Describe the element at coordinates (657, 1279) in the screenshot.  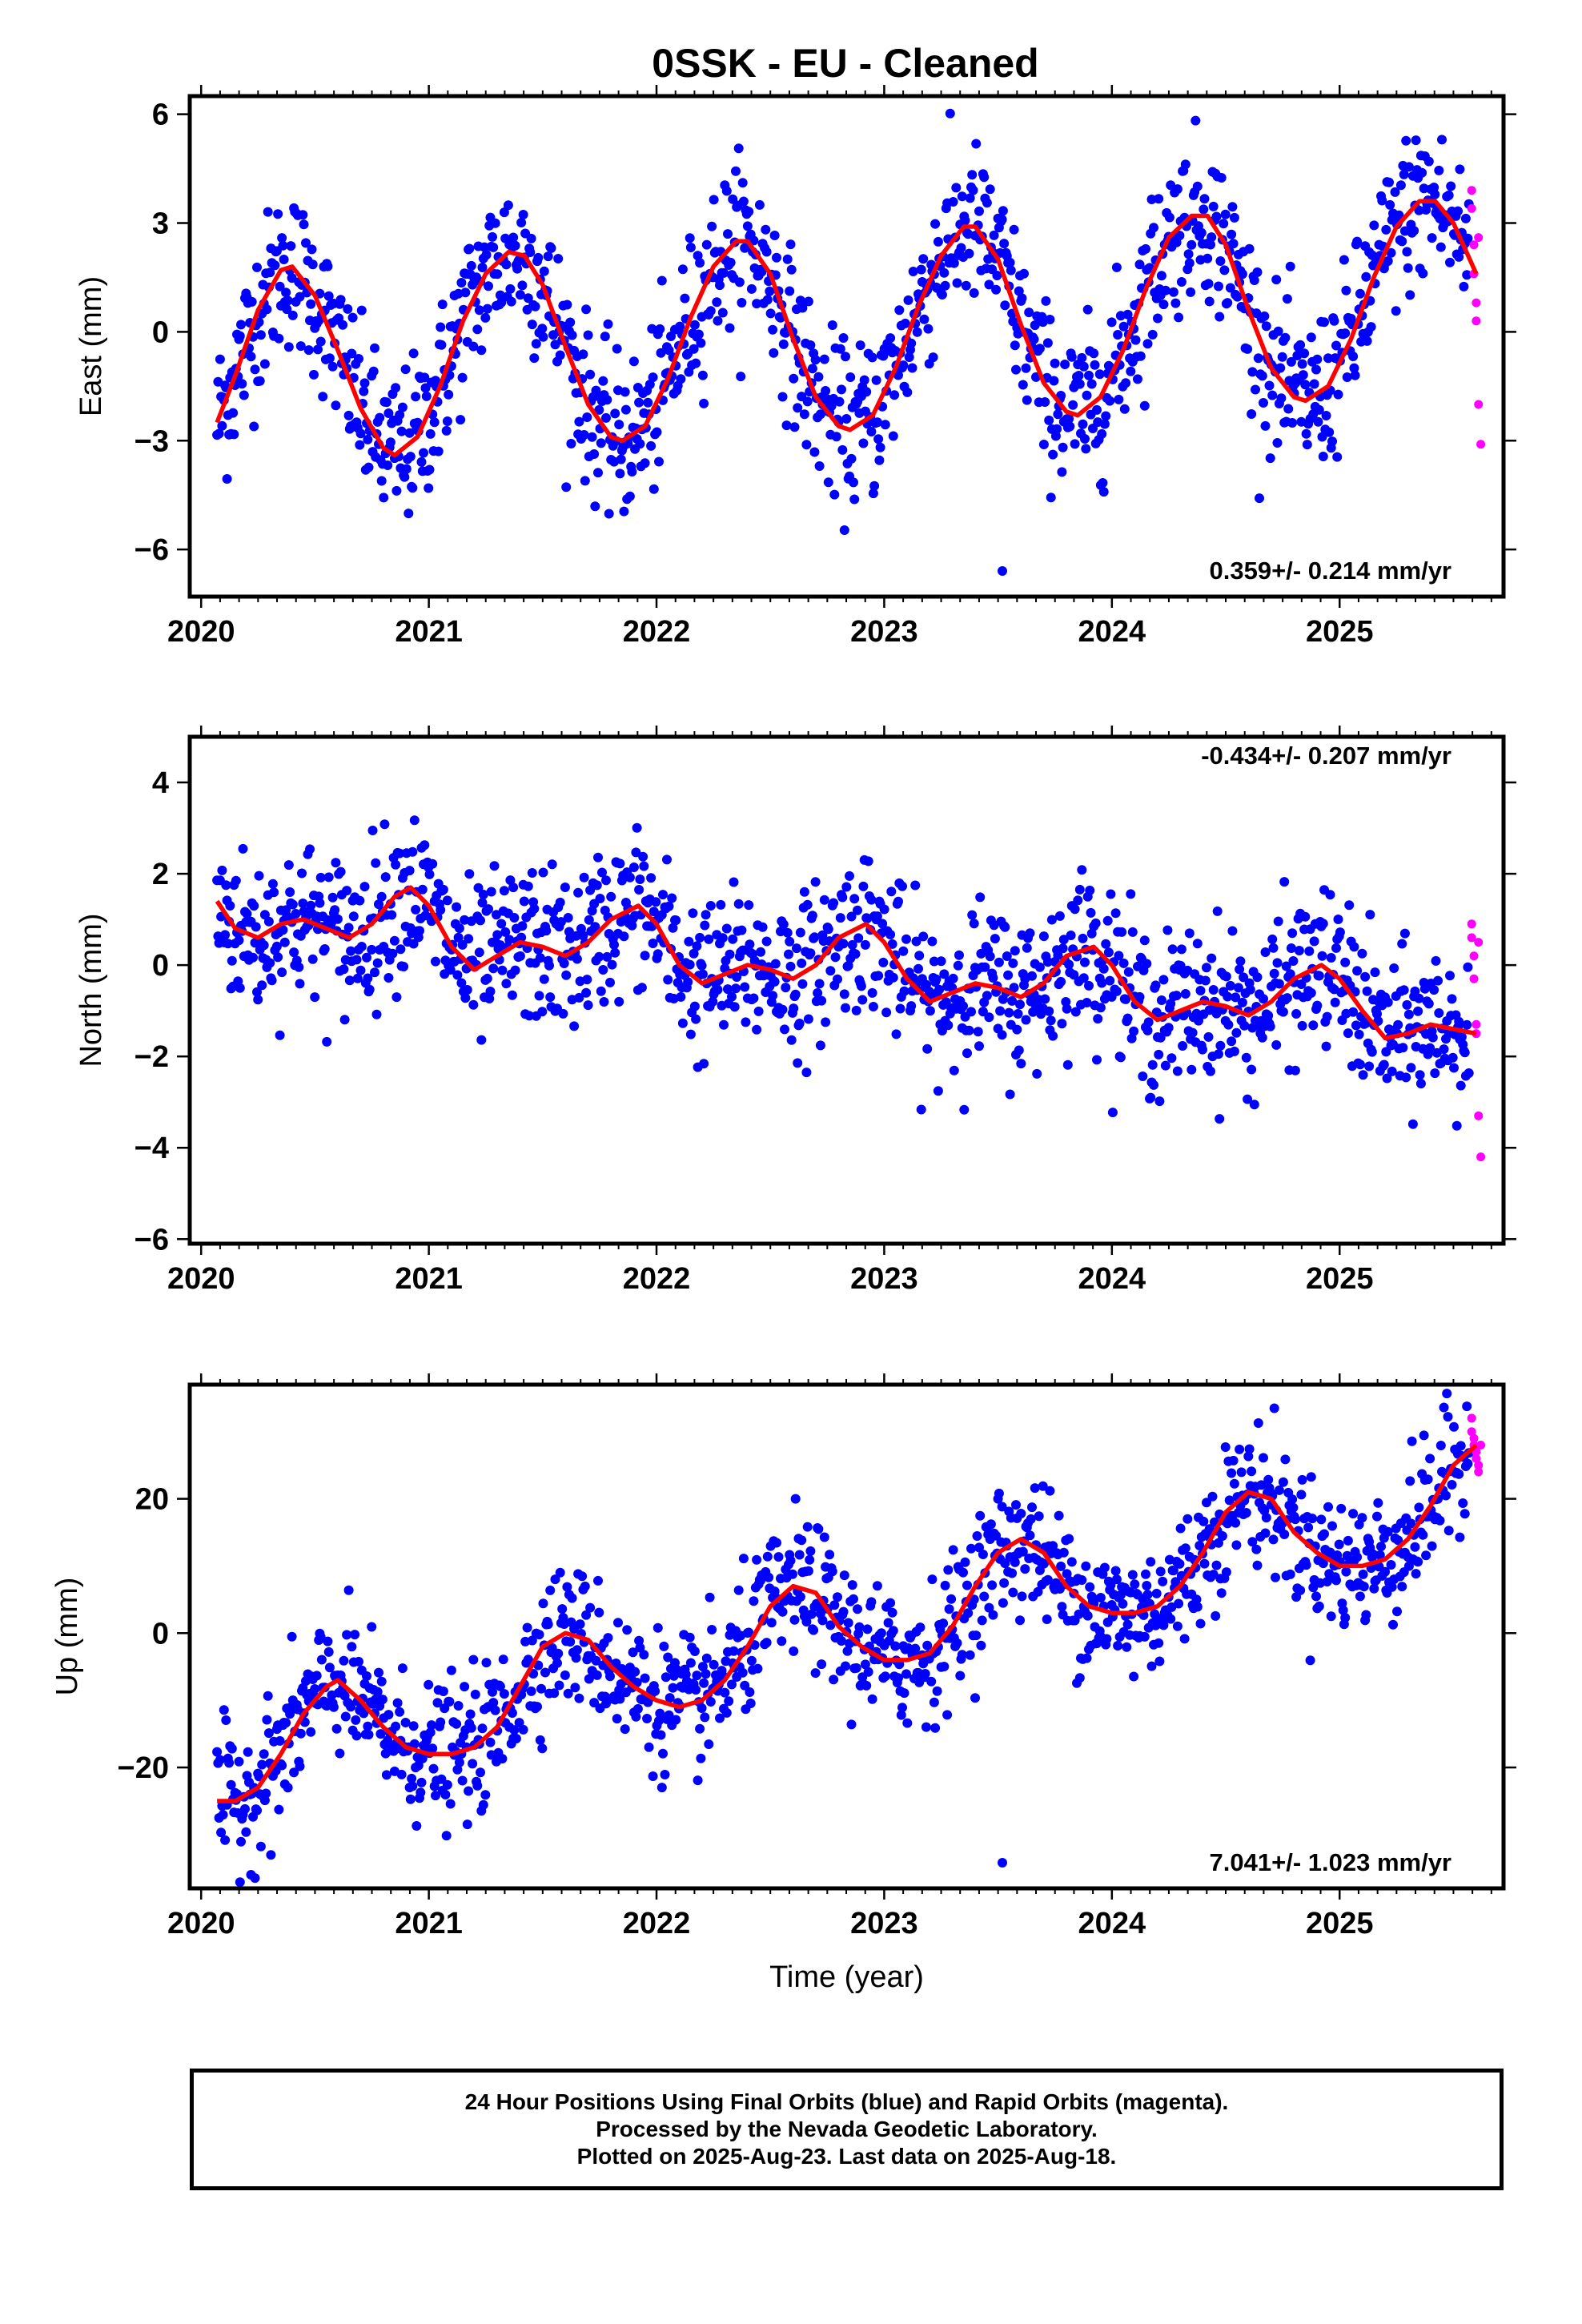
I see `x-tick-label: 2022` at that location.